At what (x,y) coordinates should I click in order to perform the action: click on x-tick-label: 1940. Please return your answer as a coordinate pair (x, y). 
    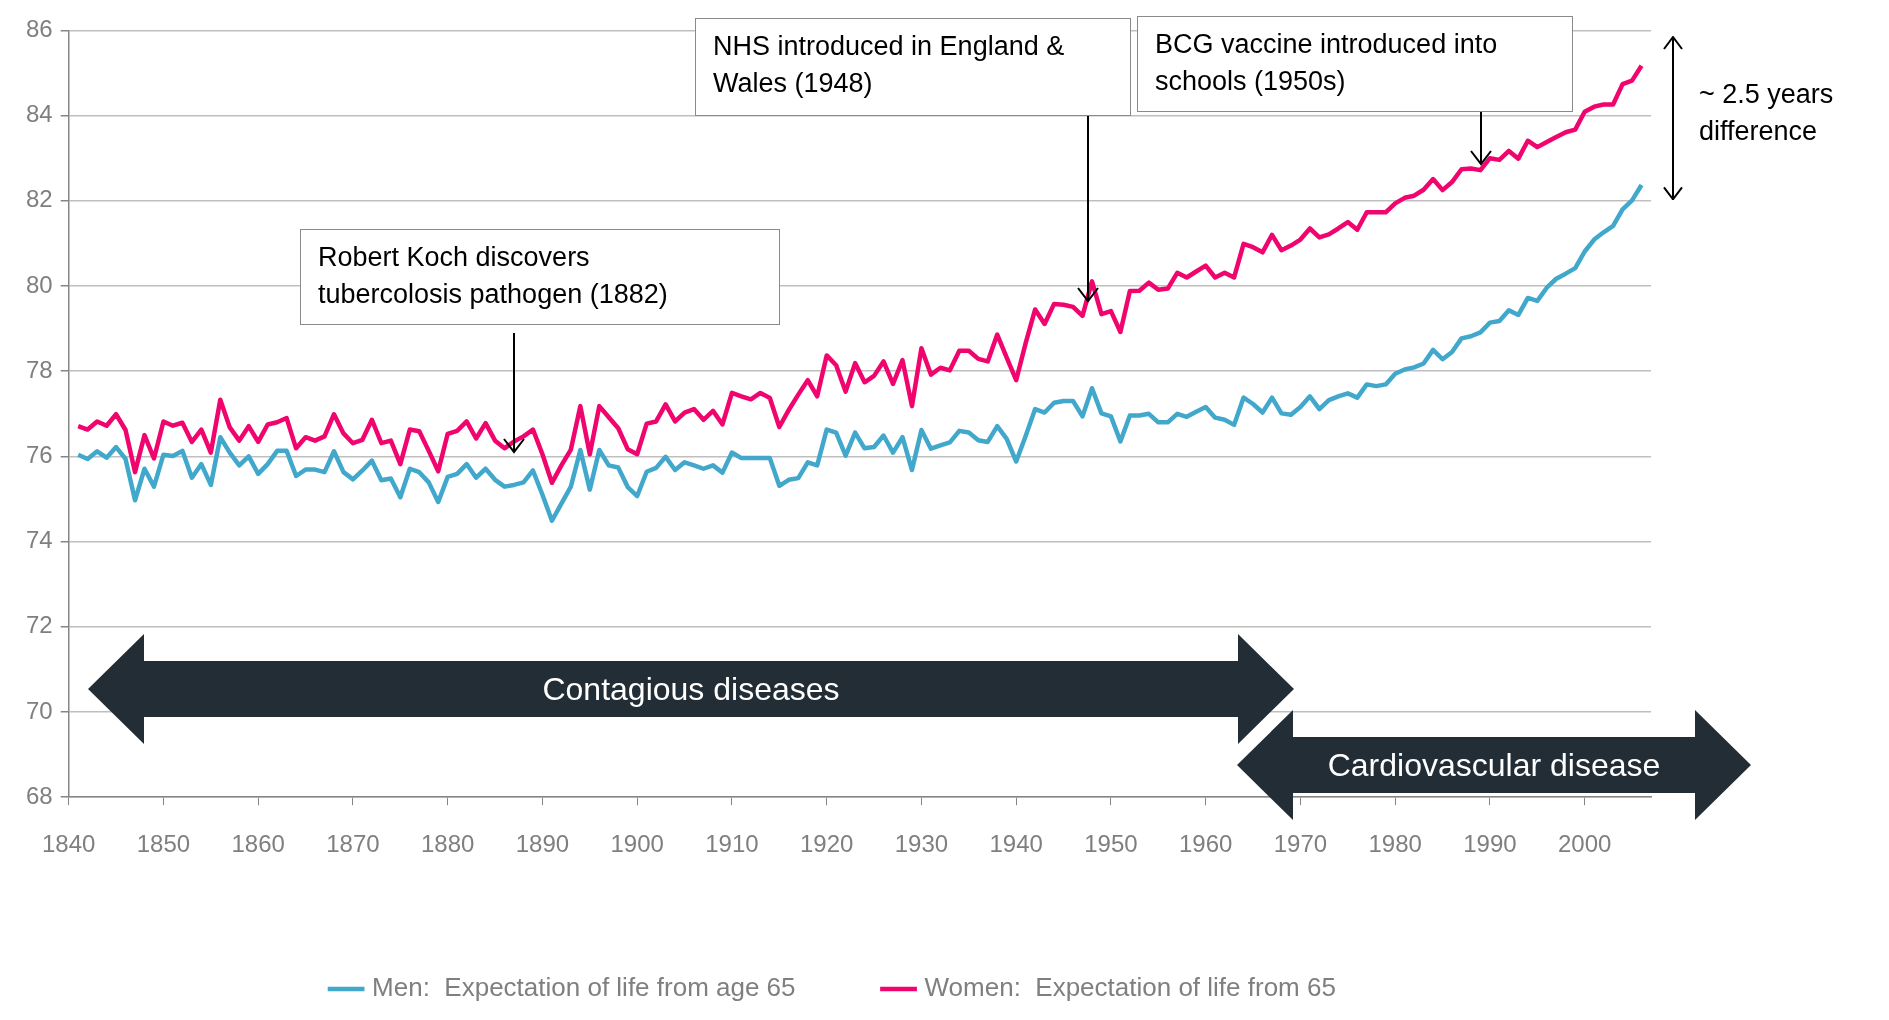
    Looking at the image, I should click on (1016, 844).